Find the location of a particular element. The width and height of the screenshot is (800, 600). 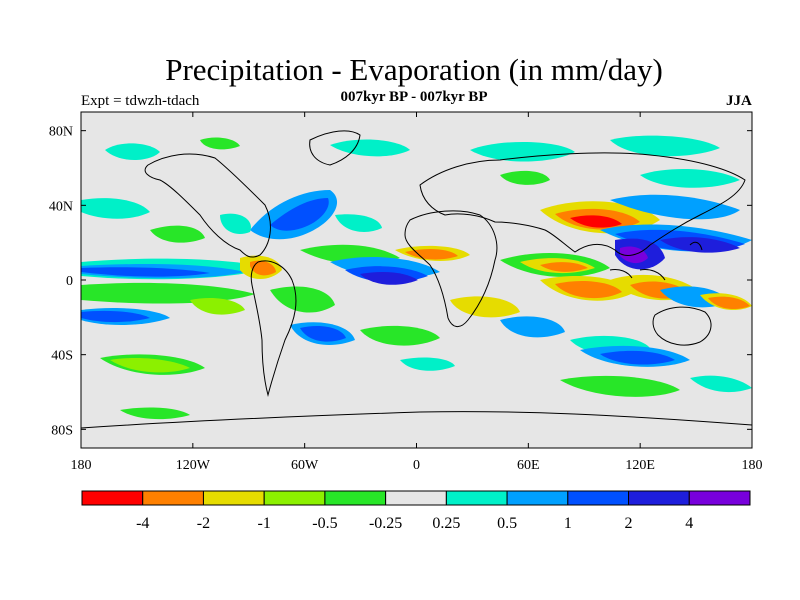

lon-tick-label: 120E is located at coordinates (640, 465).